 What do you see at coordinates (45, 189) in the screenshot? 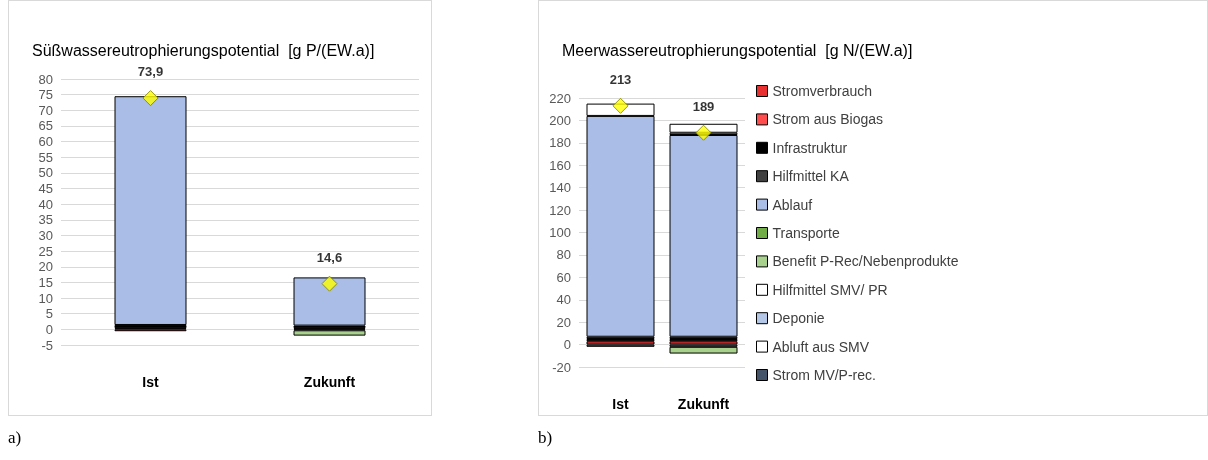
I see `y-tick-label: 45` at bounding box center [45, 189].